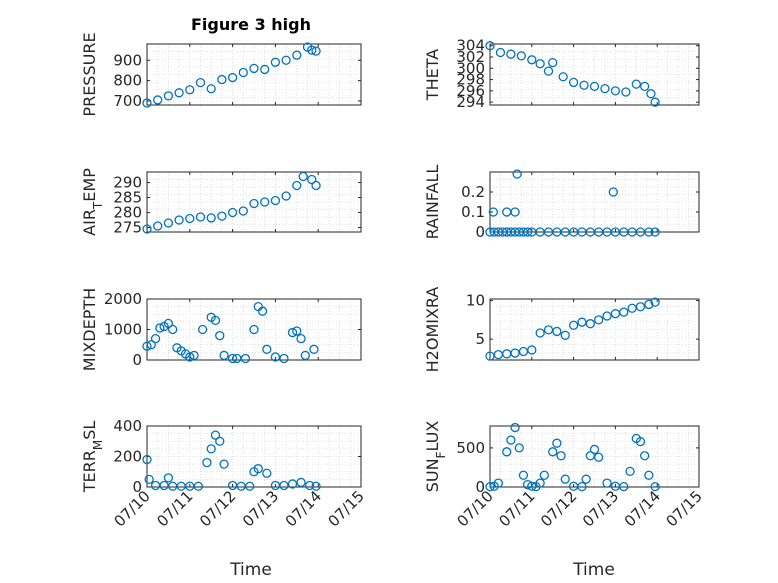  Describe the element at coordinates (92, 457) in the screenshot. I see `y-axis-label: TERRMSL` at that location.